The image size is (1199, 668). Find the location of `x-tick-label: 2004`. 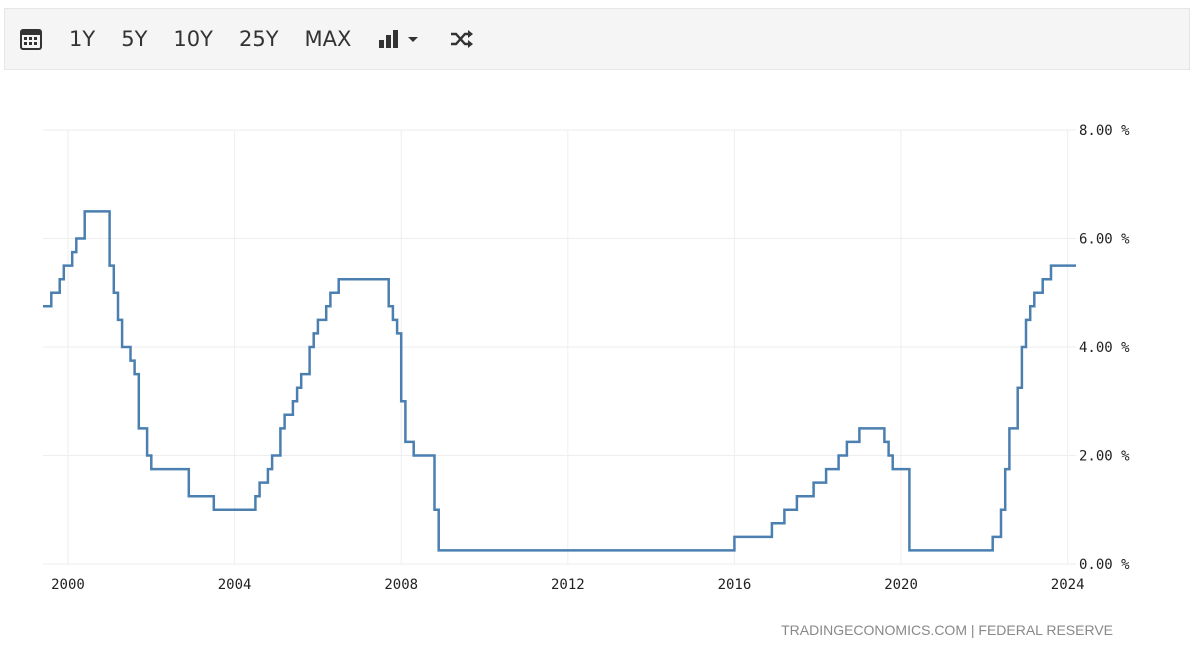

x-tick-label: 2004 is located at coordinates (235, 585).